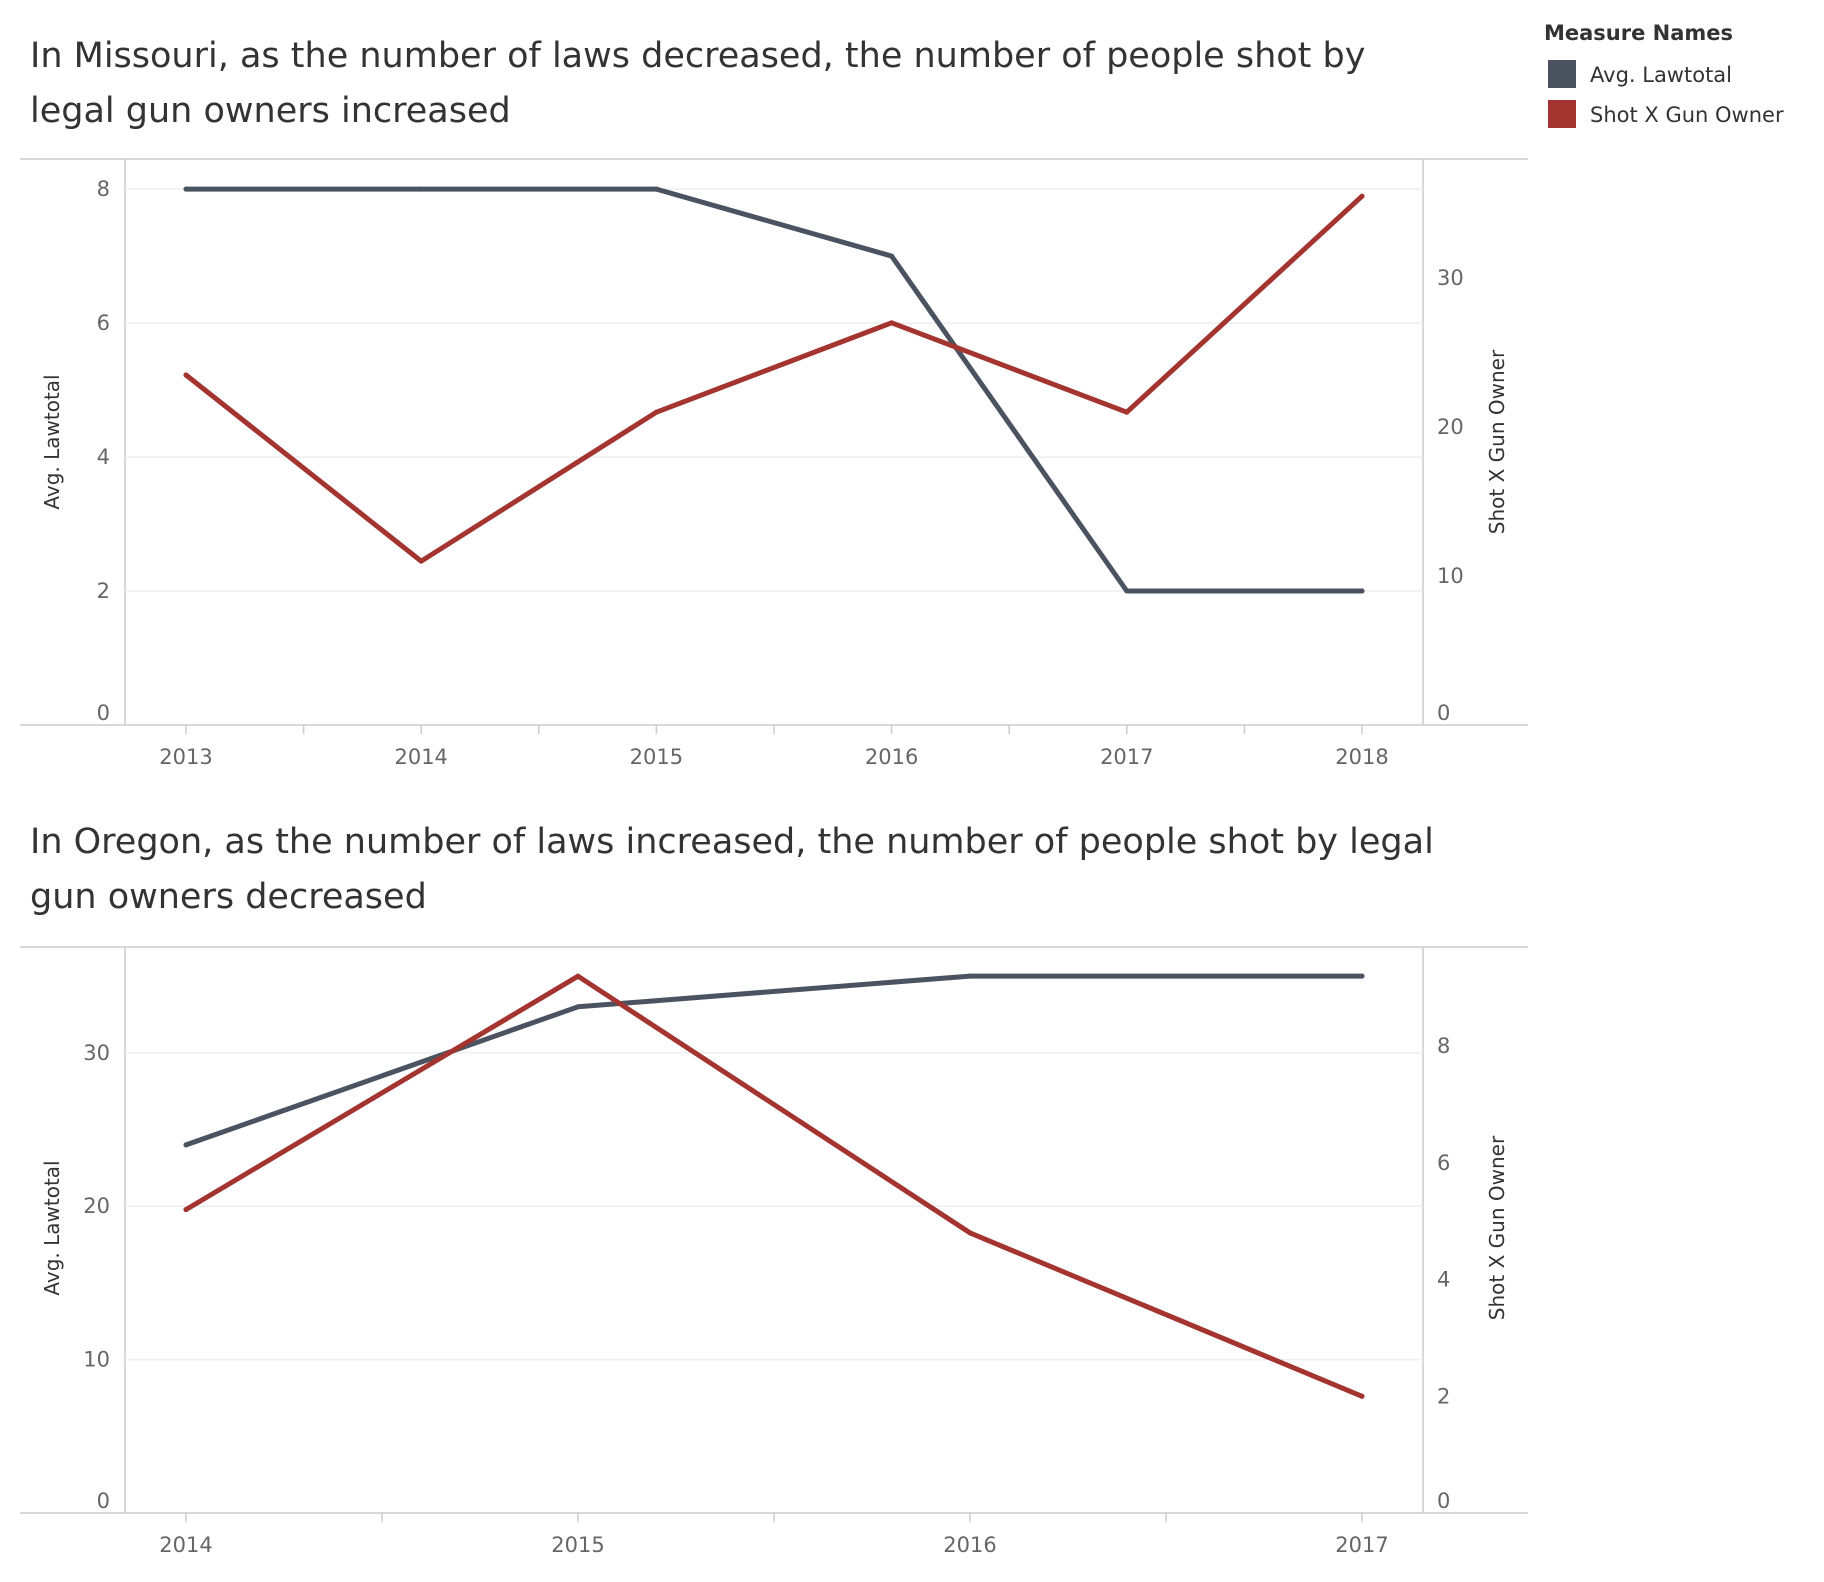 This screenshot has height=1582, width=1824. I want to click on oregon-x-tick-label: 2017, so click(1361, 1545).